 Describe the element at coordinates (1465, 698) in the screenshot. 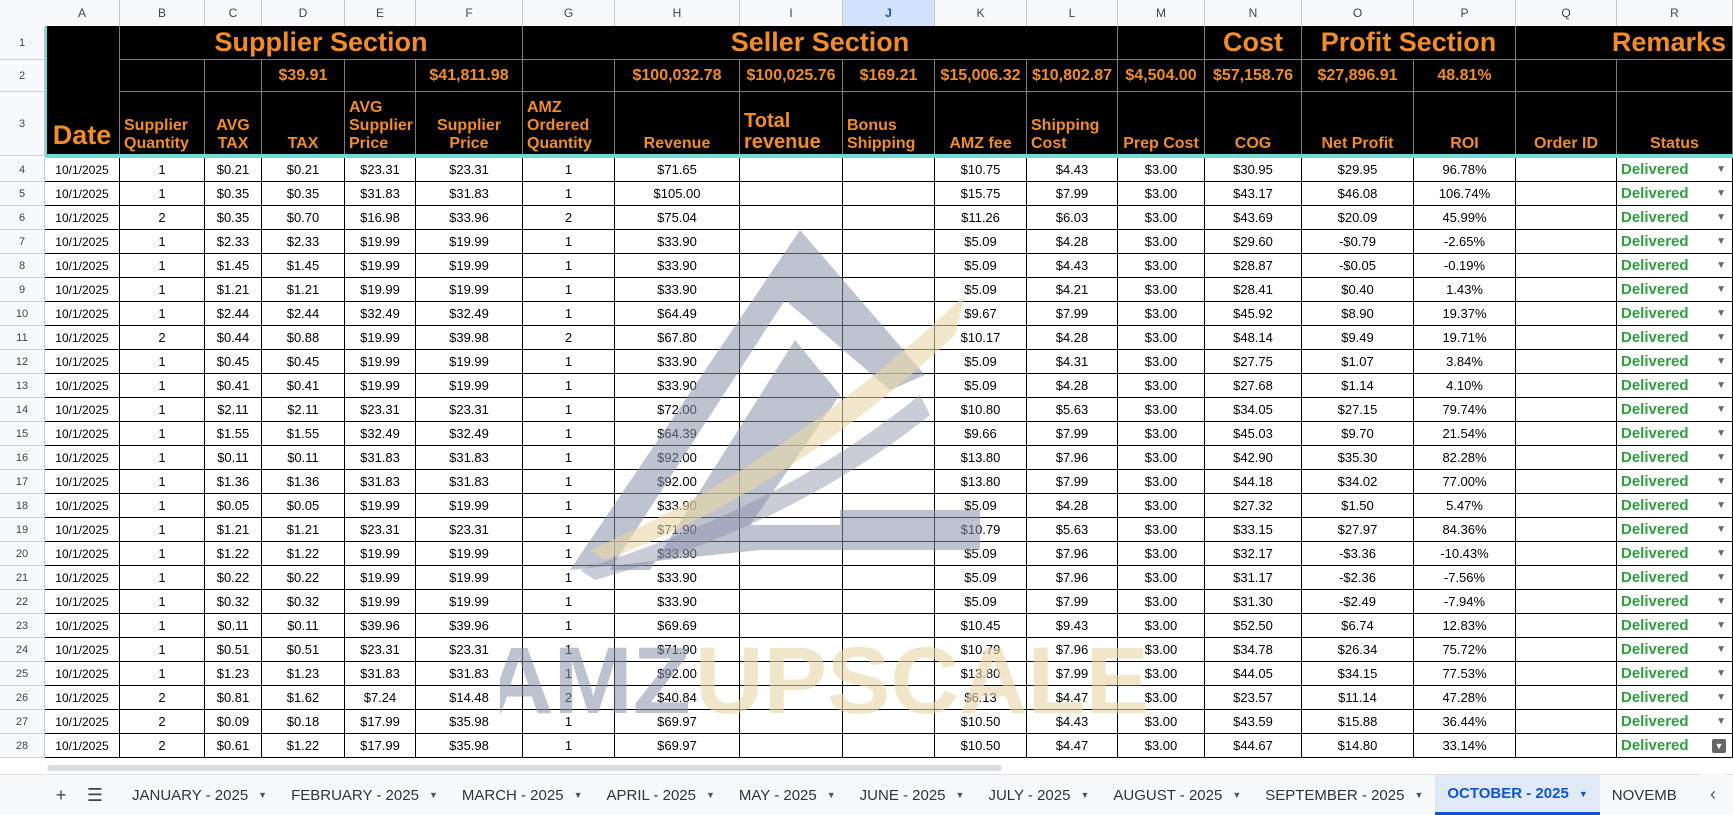

I see `cell-roi: 47.28%` at that location.